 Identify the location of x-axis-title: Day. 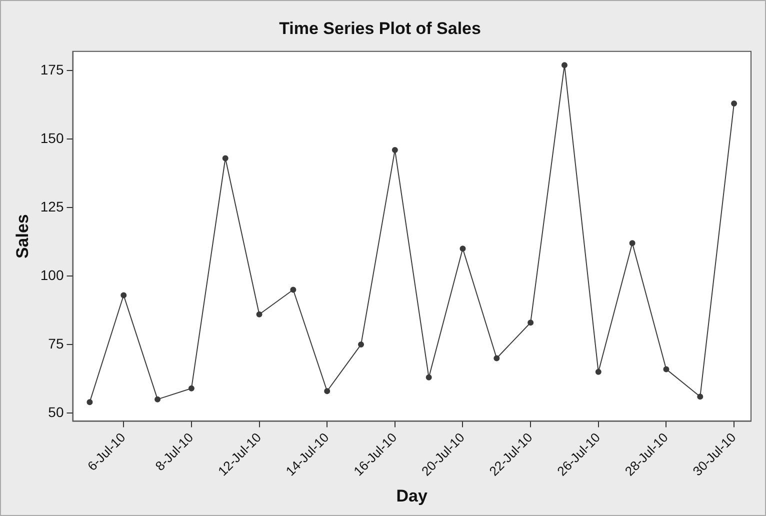
(412, 496).